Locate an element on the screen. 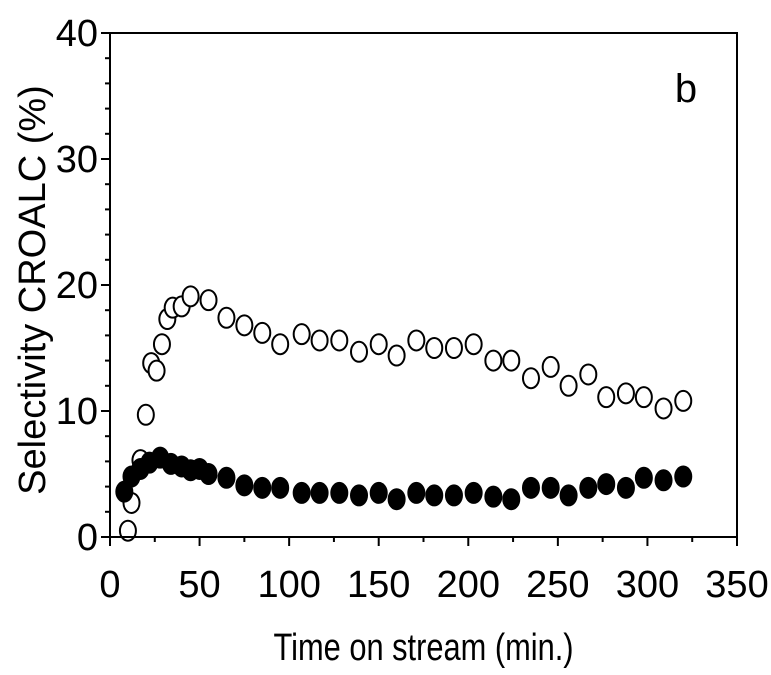 Image resolution: width=771 pixels, height=675 pixels. panel-label: b is located at coordinates (686, 89).